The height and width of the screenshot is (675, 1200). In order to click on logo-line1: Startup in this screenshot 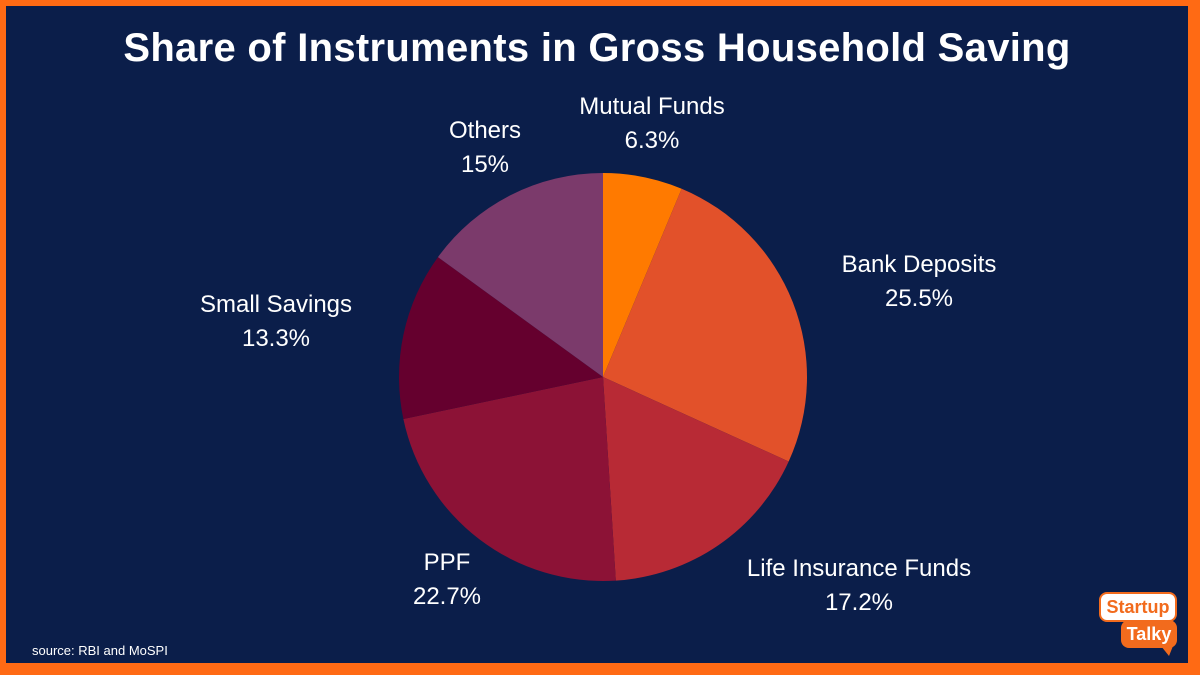, I will do `click(1138, 607)`.